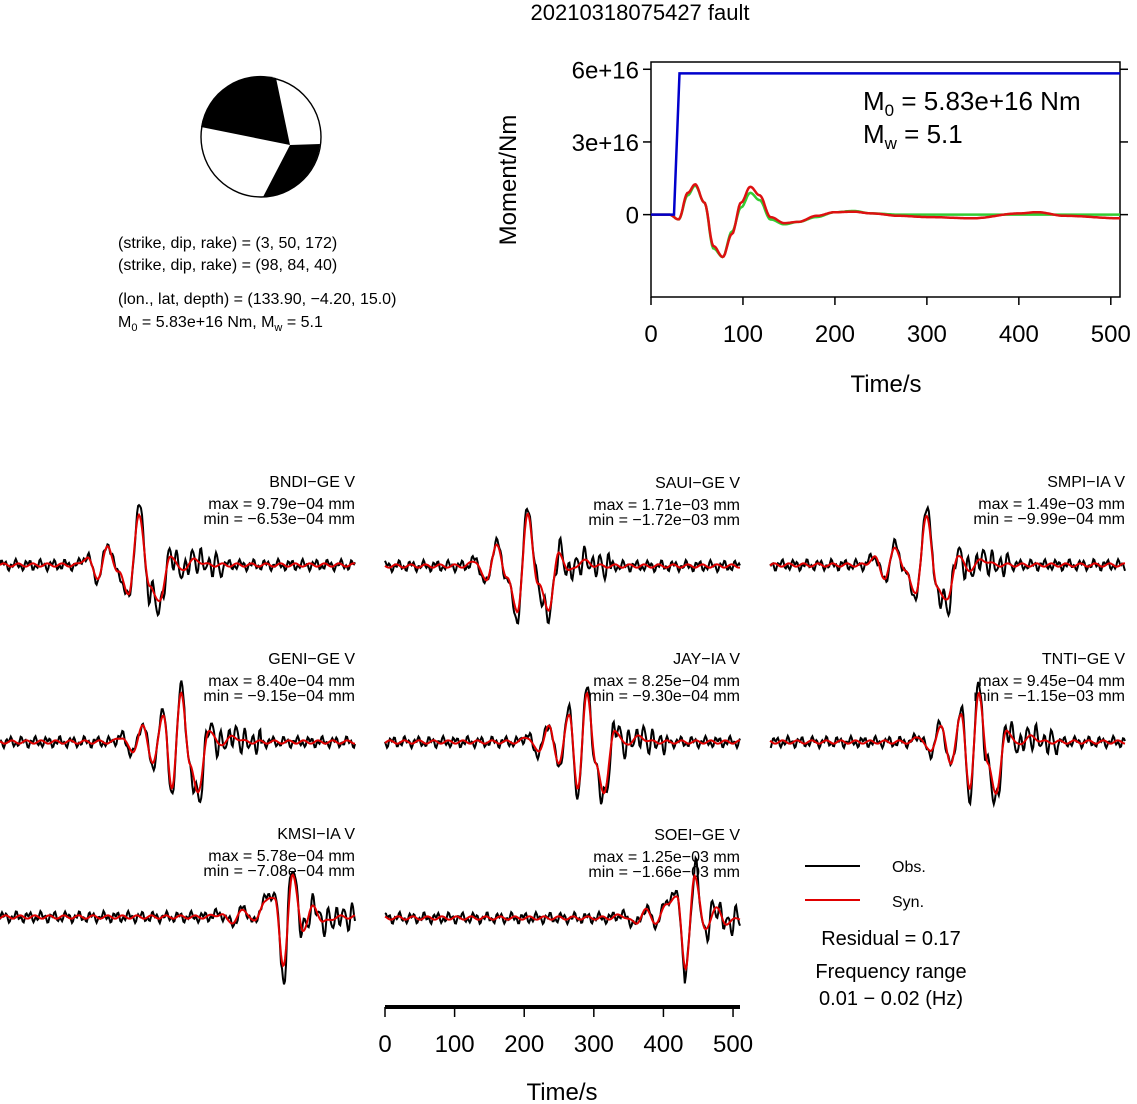 The height and width of the screenshot is (1104, 1137). What do you see at coordinates (891, 939) in the screenshot?
I see `residual-text: Residual = 0.17` at bounding box center [891, 939].